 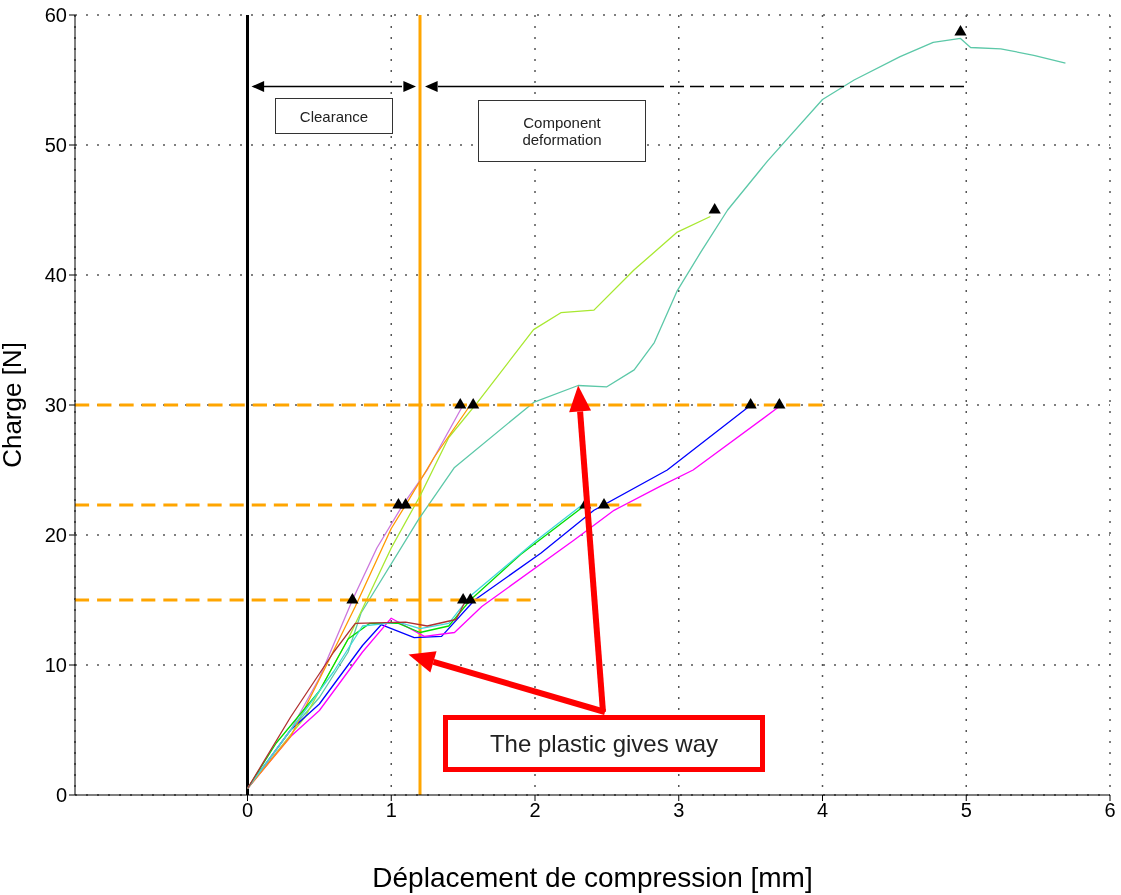 I want to click on x-tick-label: 3, so click(x=679, y=810).